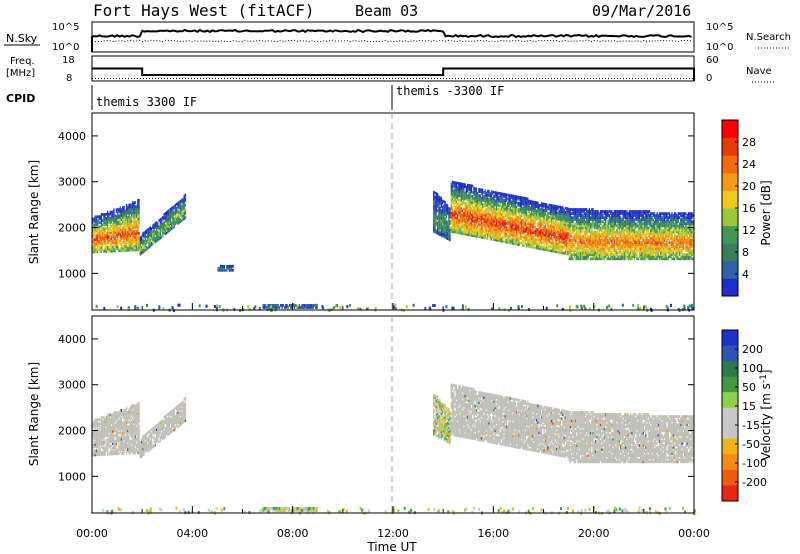 The width and height of the screenshot is (800, 554). Describe the element at coordinates (749, 406) in the screenshot. I see `velocity-colorbar-tick-label-3: 15` at that location.